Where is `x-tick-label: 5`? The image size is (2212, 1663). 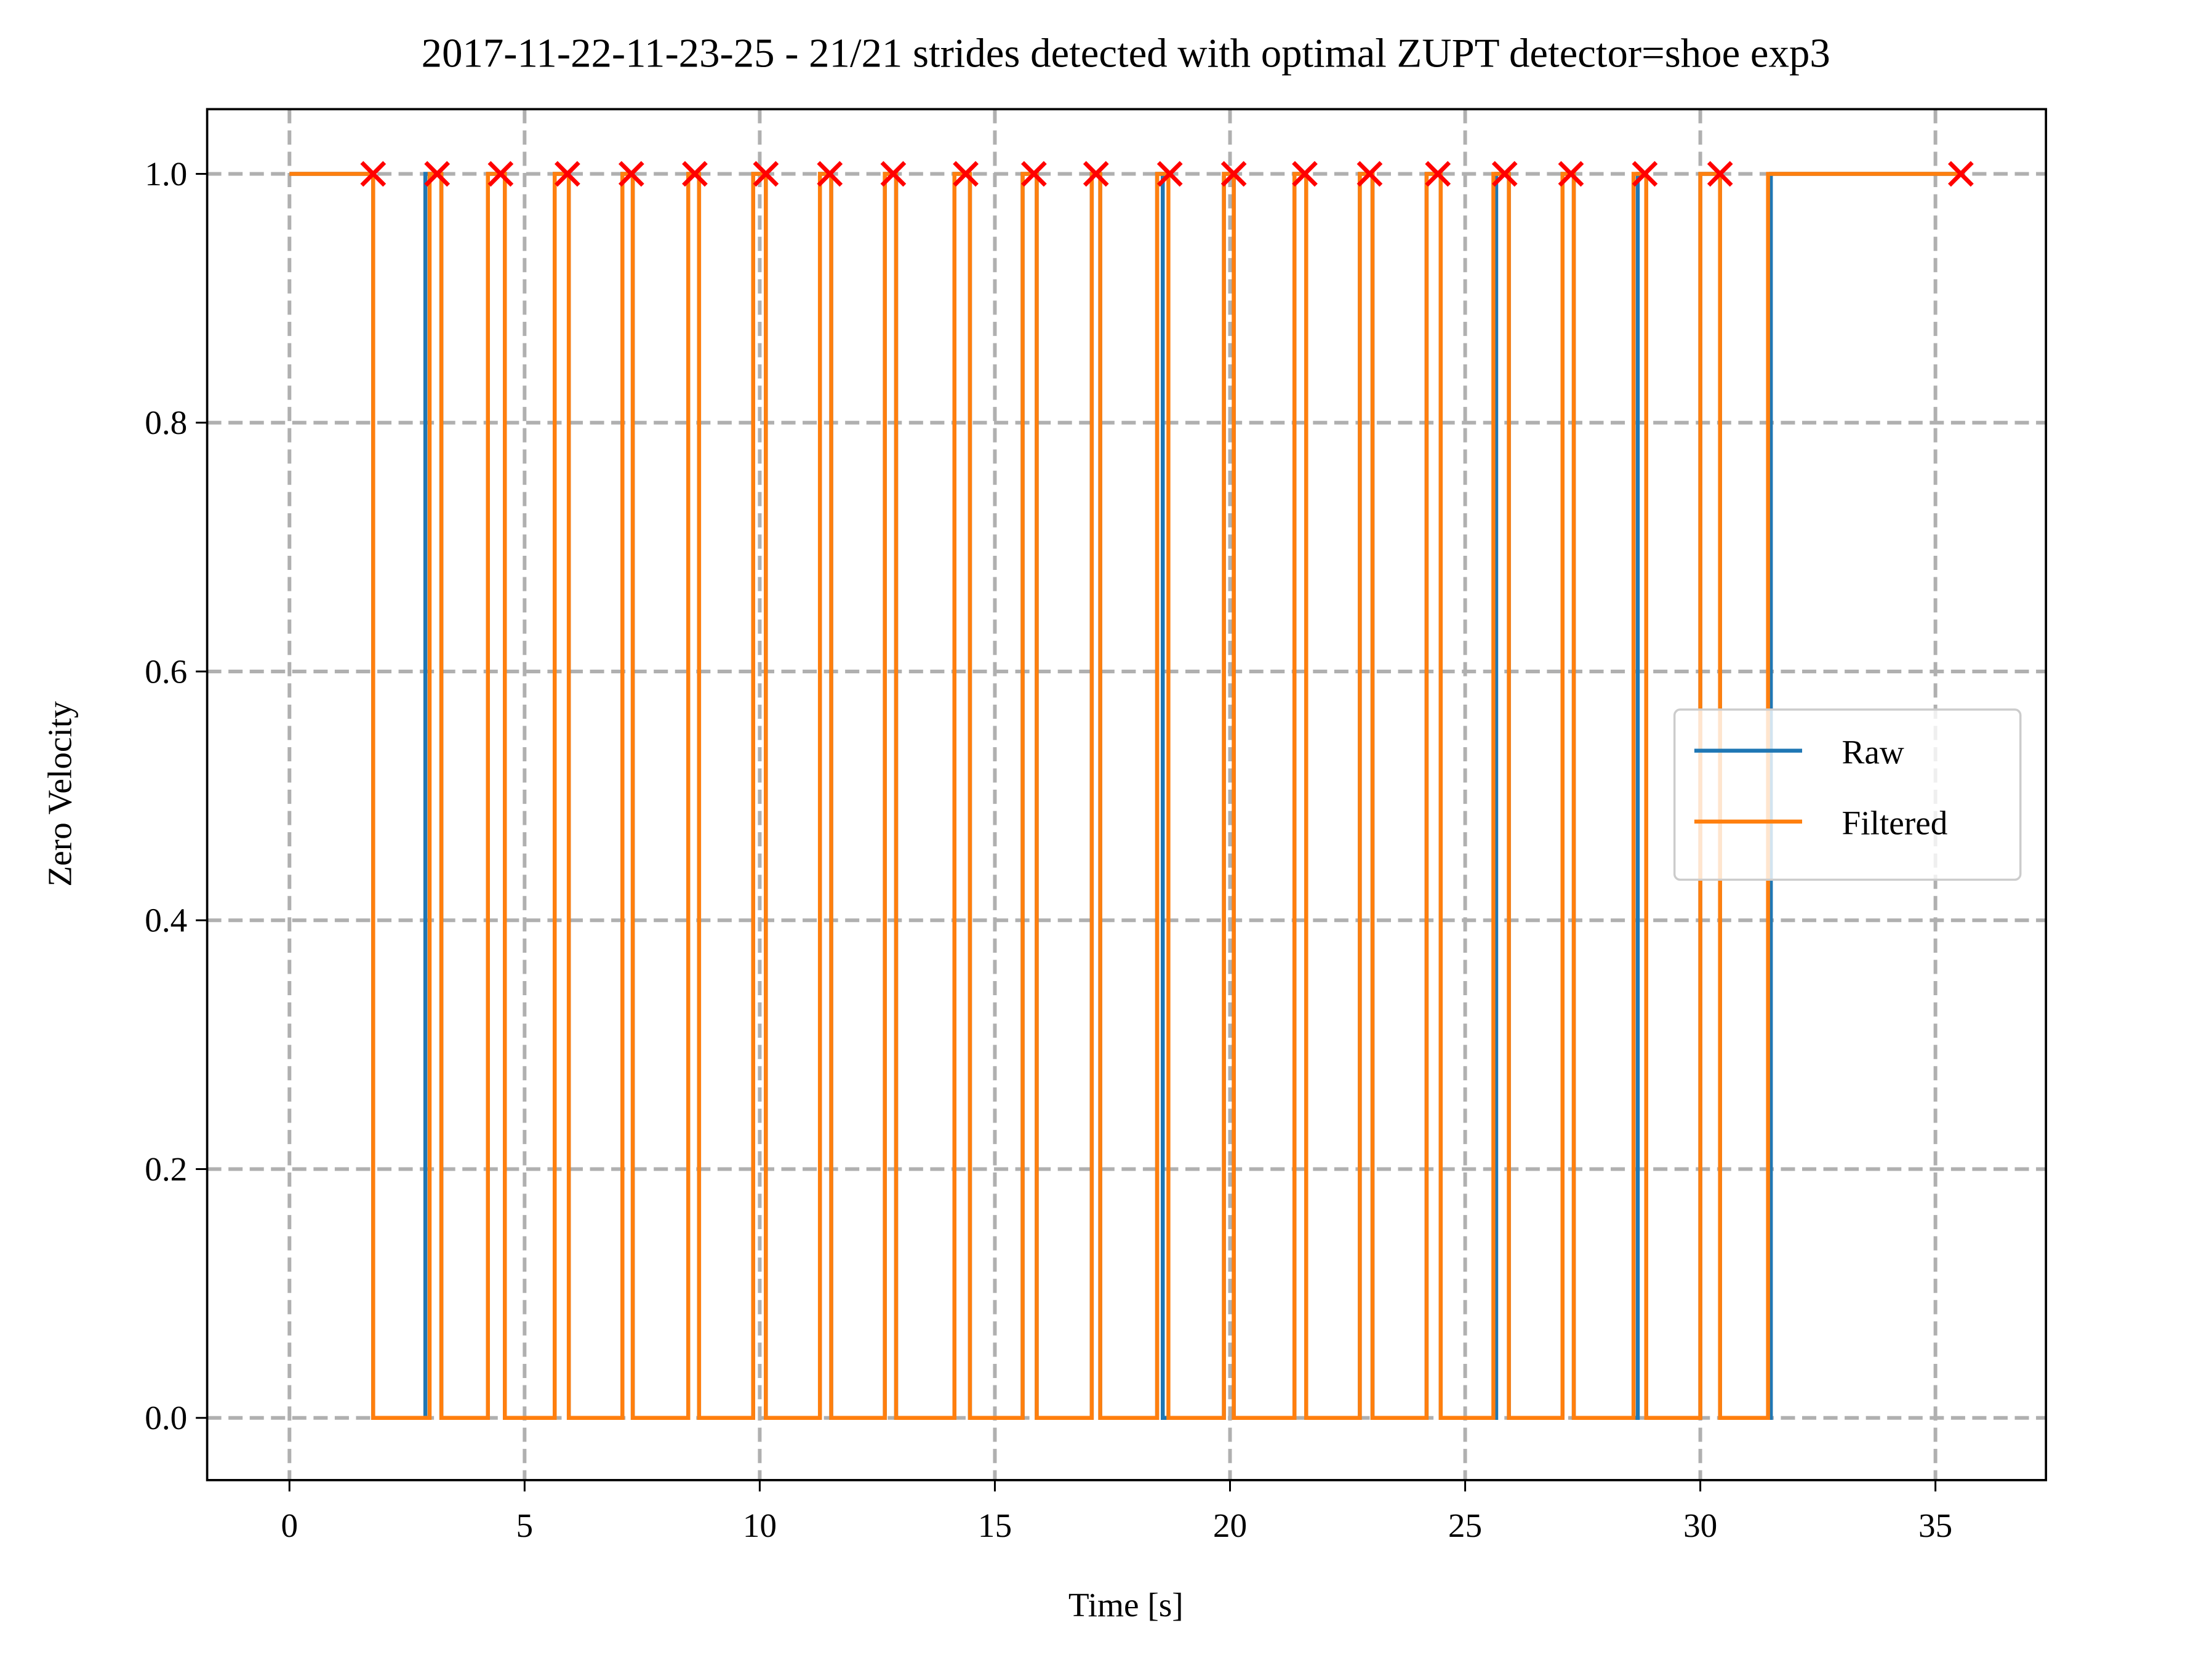 x-tick-label: 5 is located at coordinates (525, 1526).